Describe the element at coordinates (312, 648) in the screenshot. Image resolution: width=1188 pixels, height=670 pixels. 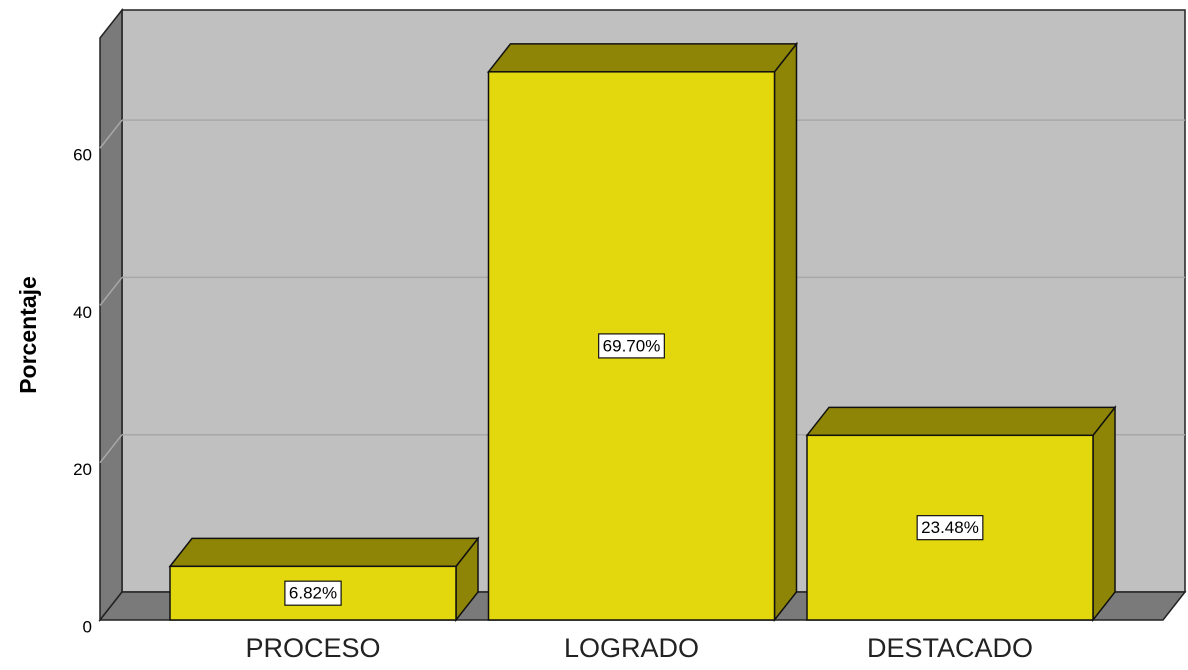
I see `x-tick-label: PROCESO` at that location.